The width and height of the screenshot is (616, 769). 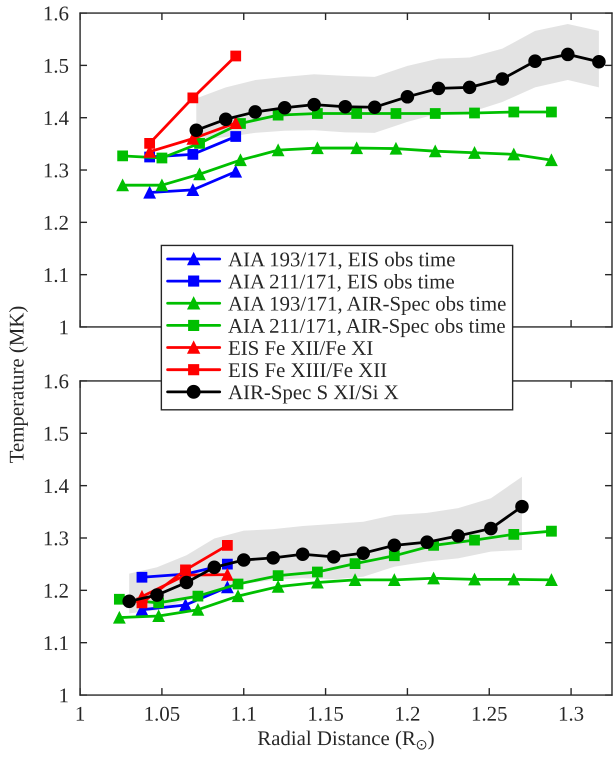 I want to click on x-tick-label: 1, so click(x=80, y=713).